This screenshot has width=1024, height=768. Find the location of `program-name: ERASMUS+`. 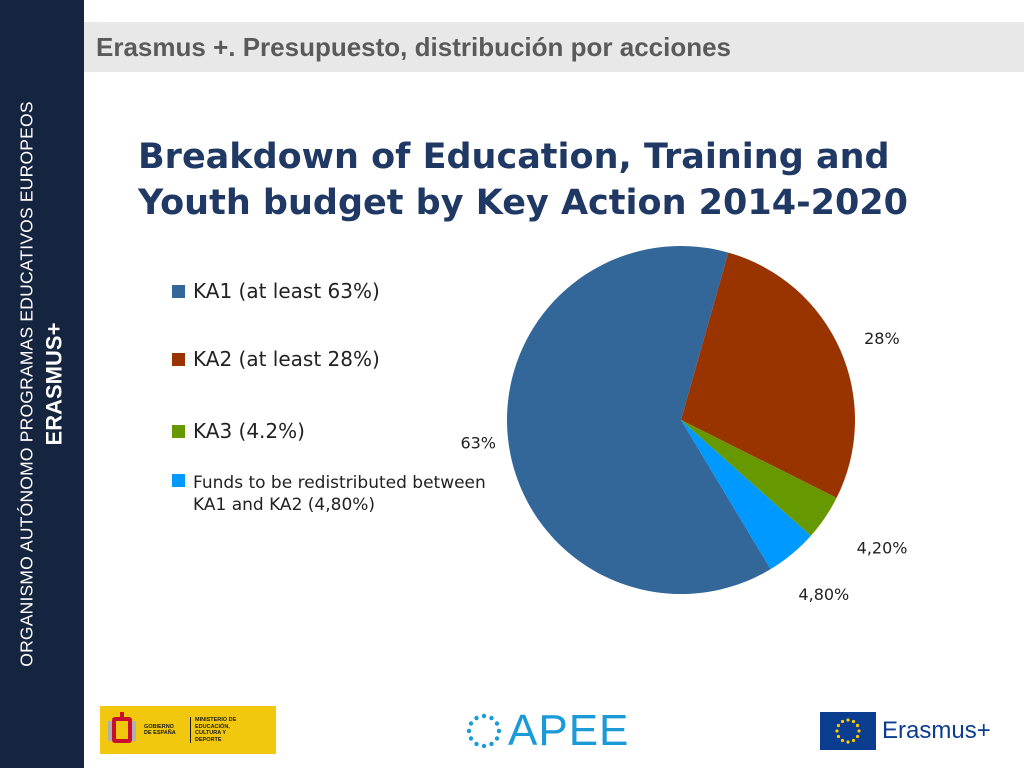

program-name: ERASMUS+ is located at coordinates (54, 384).